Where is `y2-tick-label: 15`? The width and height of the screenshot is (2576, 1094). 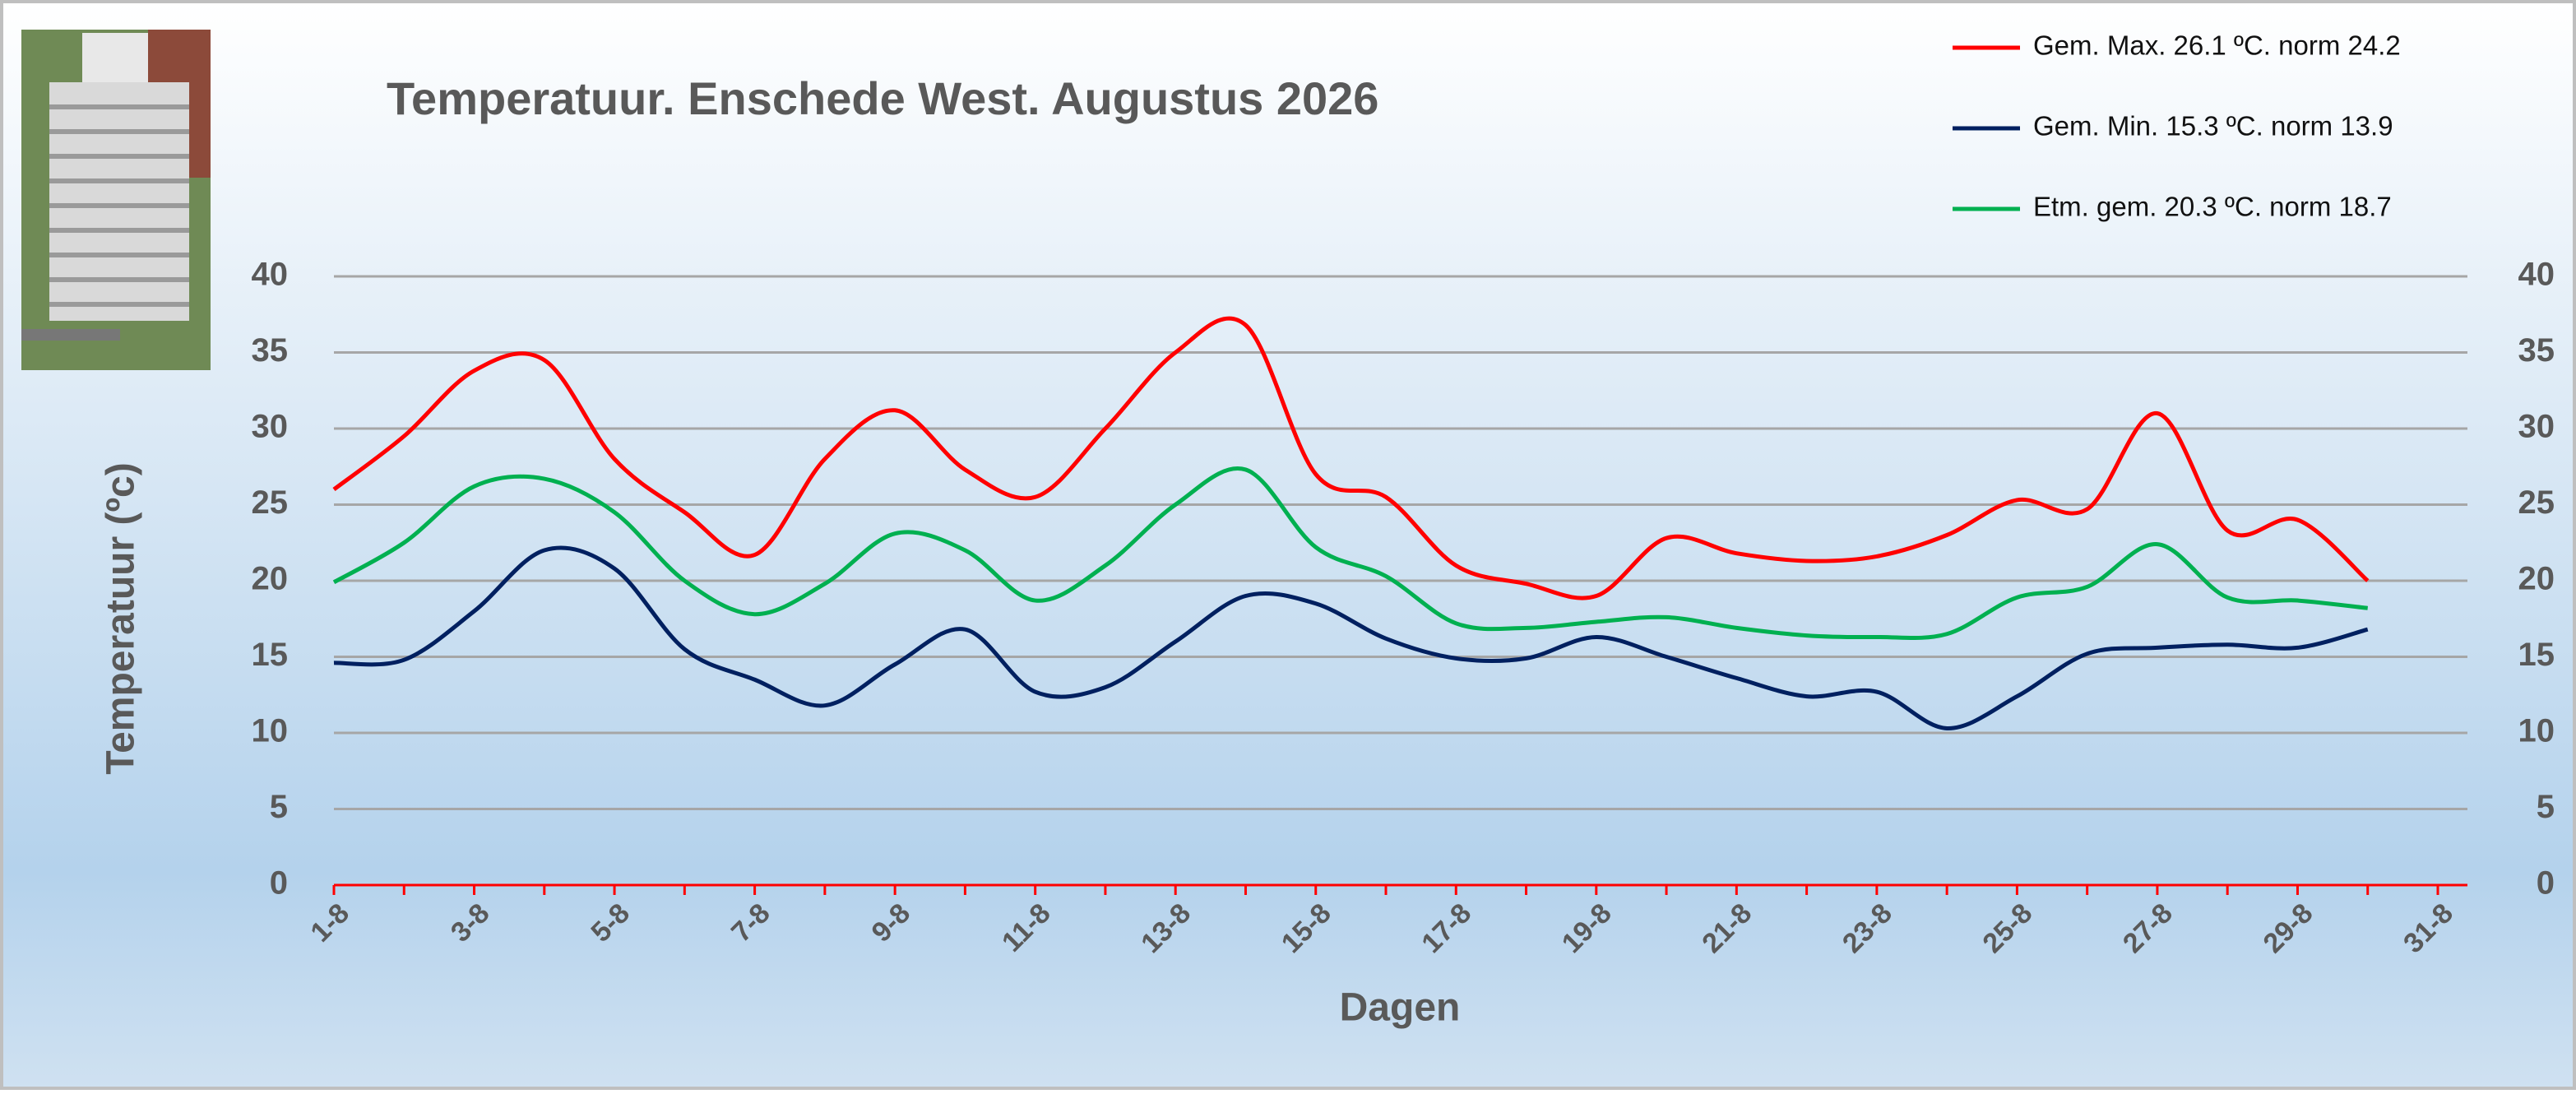
y2-tick-label: 15 is located at coordinates (2537, 655).